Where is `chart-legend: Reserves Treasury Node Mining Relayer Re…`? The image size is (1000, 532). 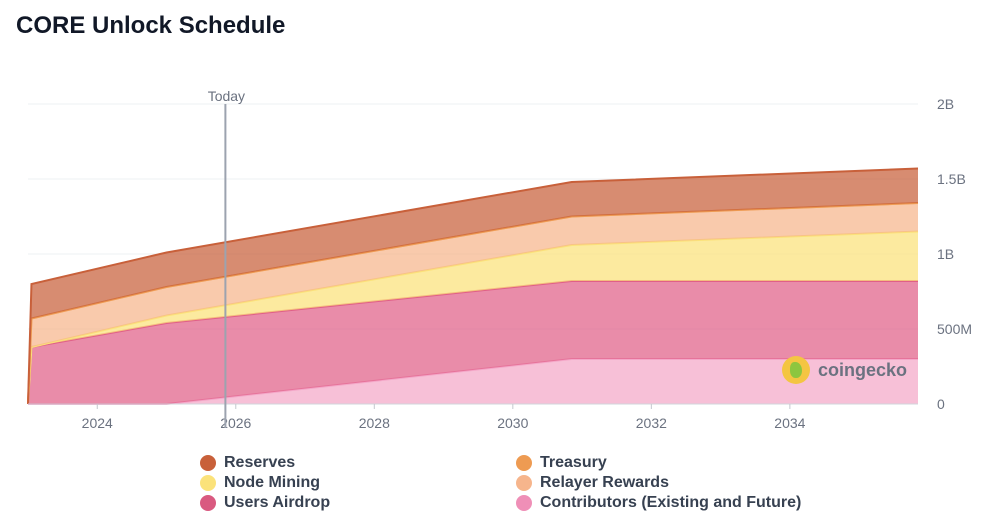 chart-legend: Reserves Treasury Node Mining Relayer Re… is located at coordinates (500, 487).